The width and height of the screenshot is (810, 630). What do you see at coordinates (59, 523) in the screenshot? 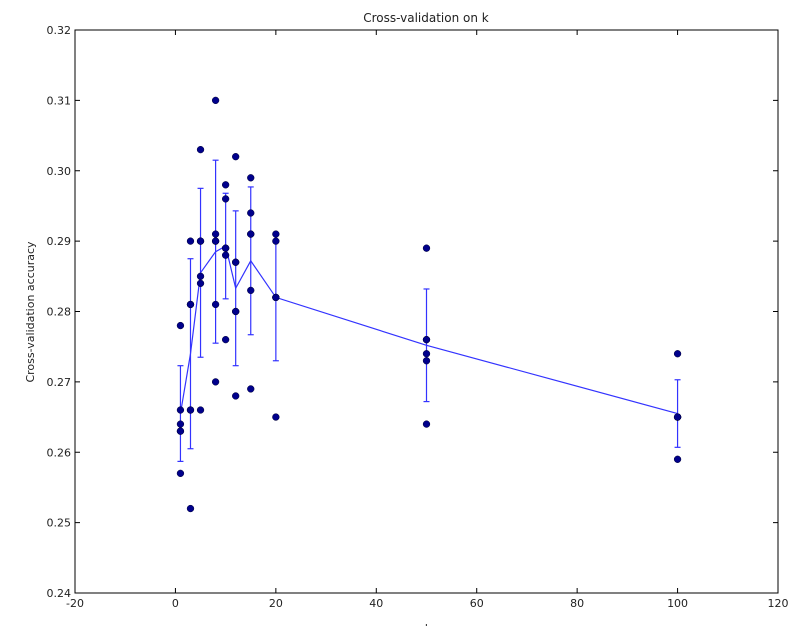
I see `y-tick-label: 0.25` at bounding box center [59, 523].